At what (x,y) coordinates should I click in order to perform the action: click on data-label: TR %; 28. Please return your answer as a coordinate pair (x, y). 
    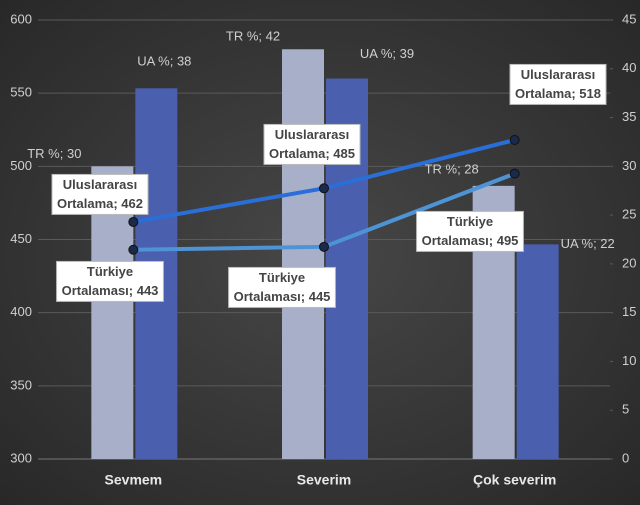
    Looking at the image, I should click on (452, 168).